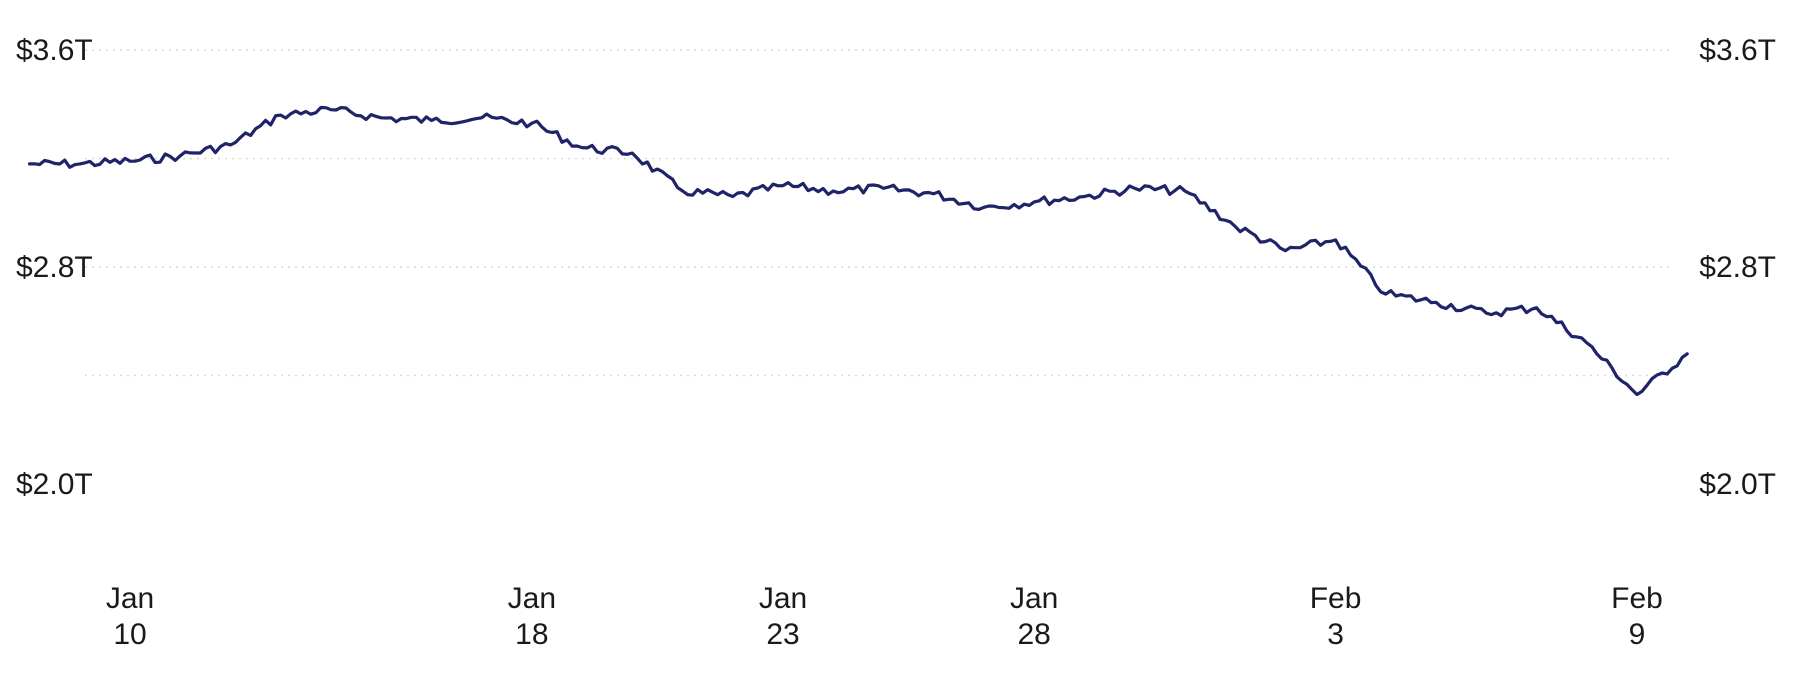 This screenshot has height=680, width=1800. I want to click on y-tick-label-right: $2.8T, so click(1737, 267).